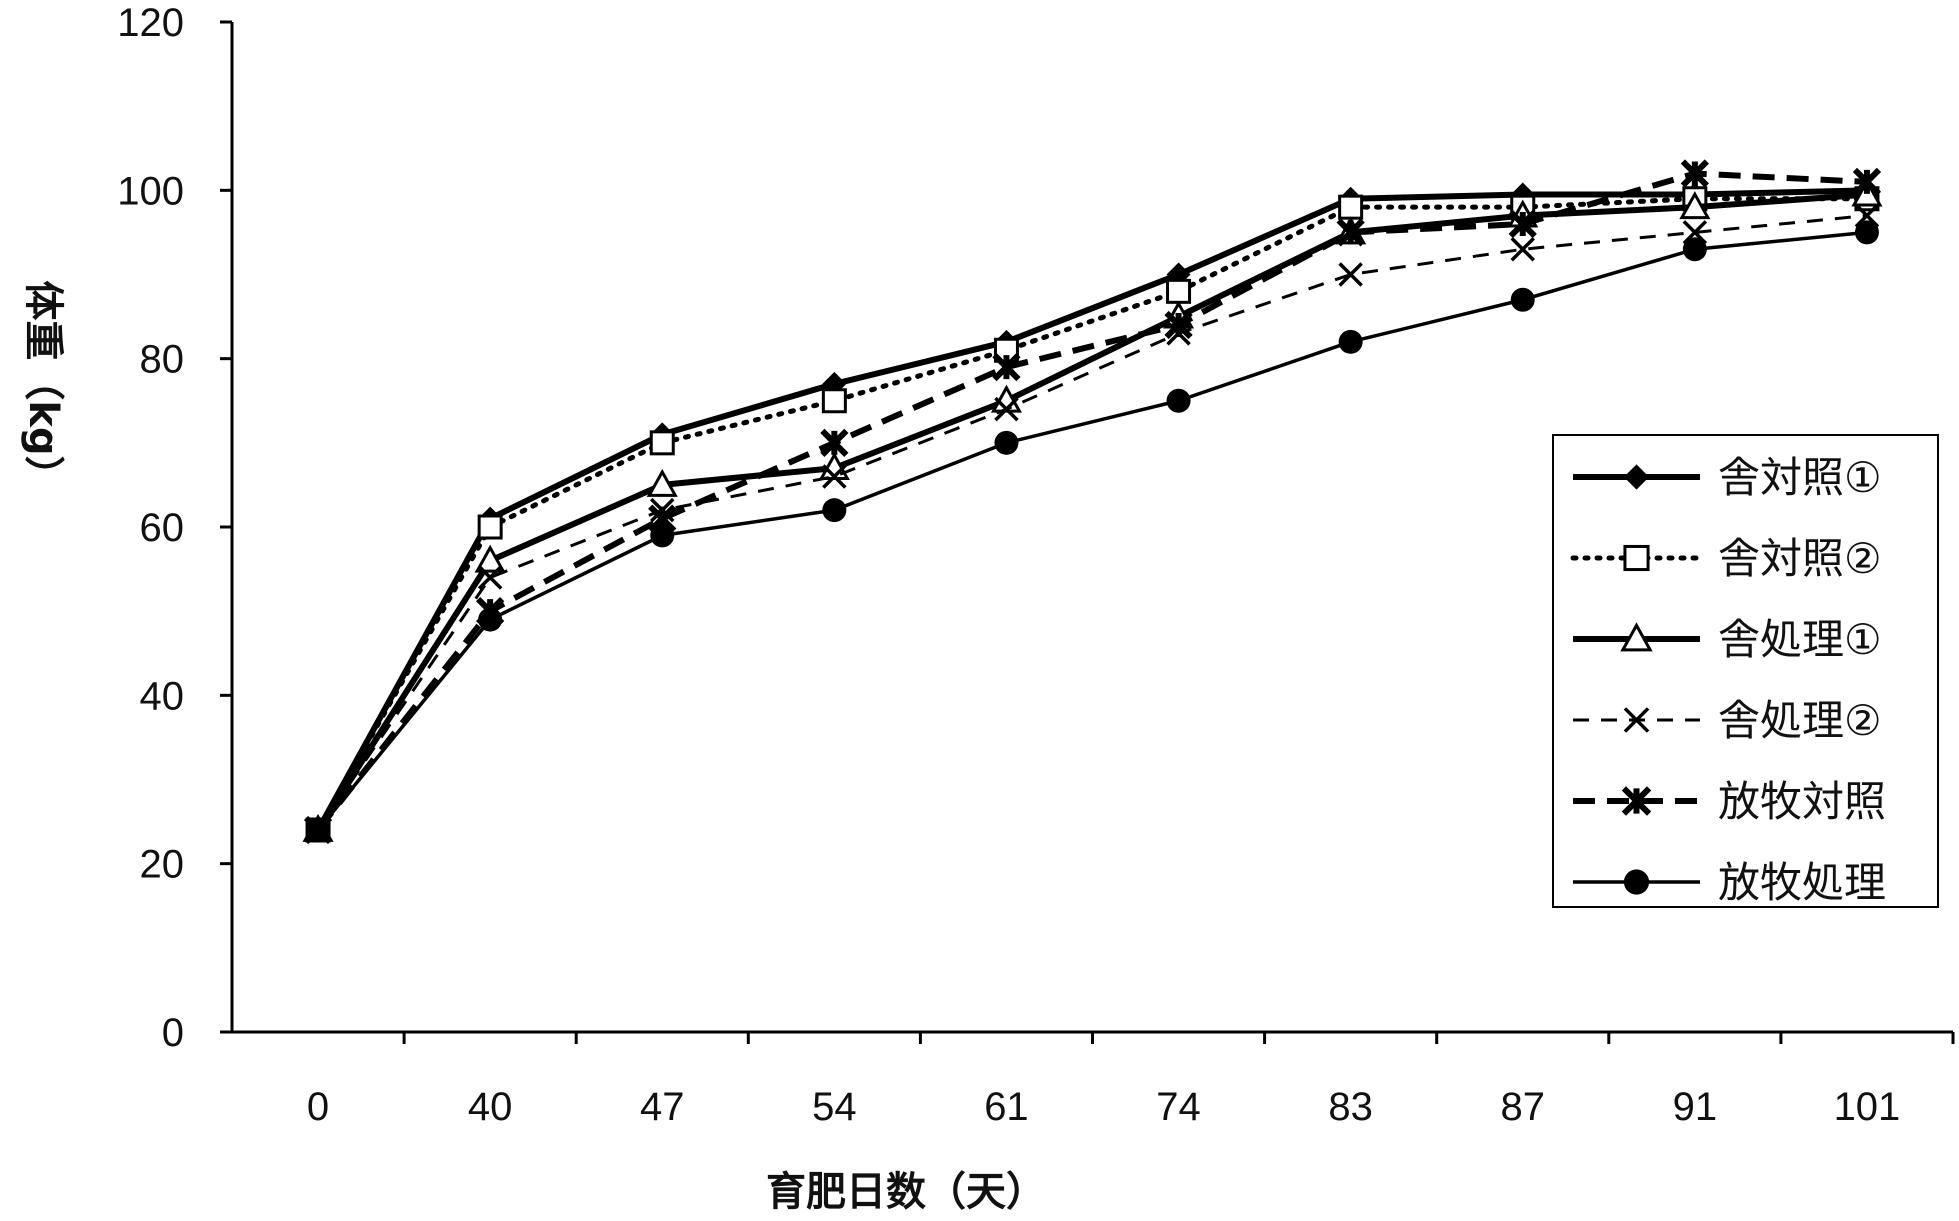 The width and height of the screenshot is (1959, 1221). I want to click on legend-label: 舎対照①, so click(1800, 477).